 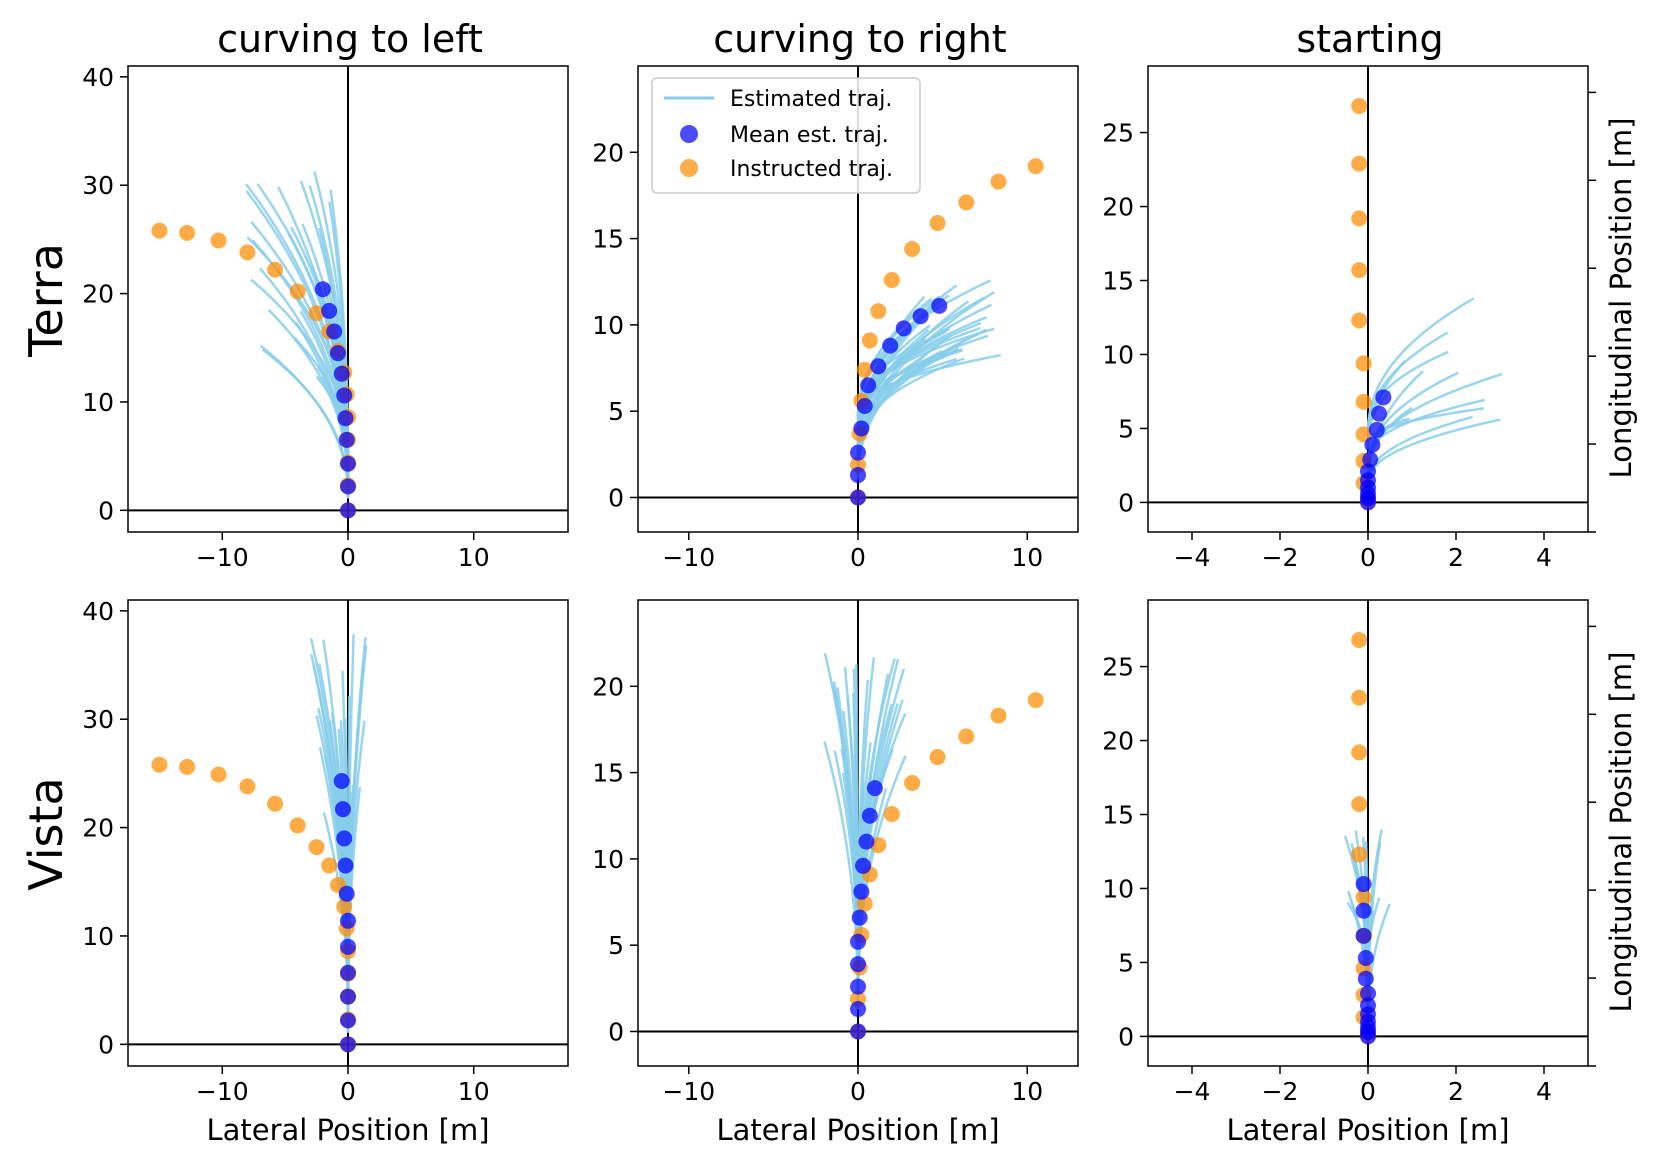 I want to click on legend-label-estimated: Estimated traj., so click(x=811, y=99).